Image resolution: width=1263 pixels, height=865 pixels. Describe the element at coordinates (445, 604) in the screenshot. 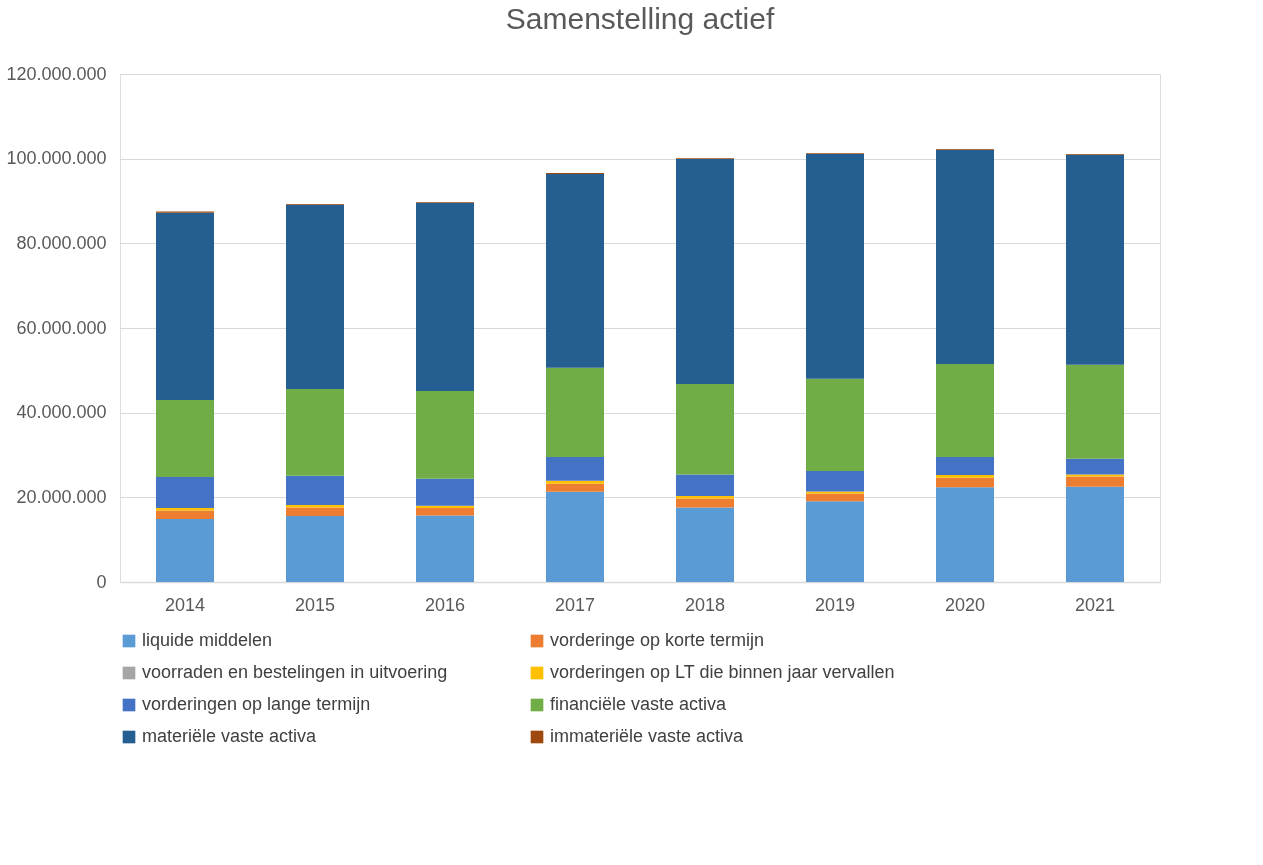

I see `x-tick-label: 2016` at that location.